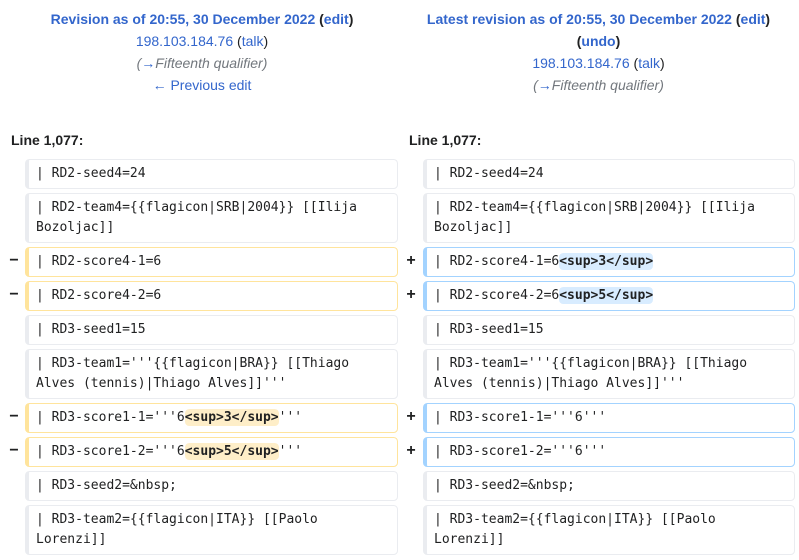  Describe the element at coordinates (609, 330) in the screenshot. I see `context-line-right: | RD3-seed1=15` at that location.